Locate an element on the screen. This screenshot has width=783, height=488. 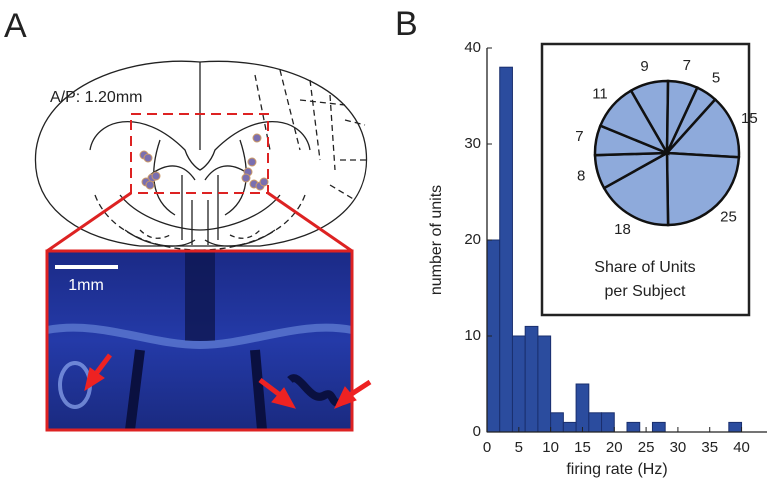
x-axis-label: firing rate (Hz) is located at coordinates (616, 469).